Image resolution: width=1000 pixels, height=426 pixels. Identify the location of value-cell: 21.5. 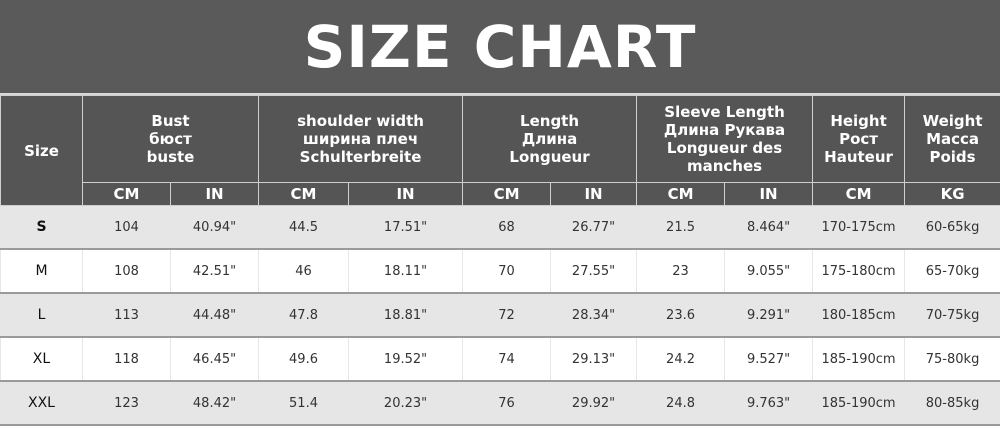
(681, 228).